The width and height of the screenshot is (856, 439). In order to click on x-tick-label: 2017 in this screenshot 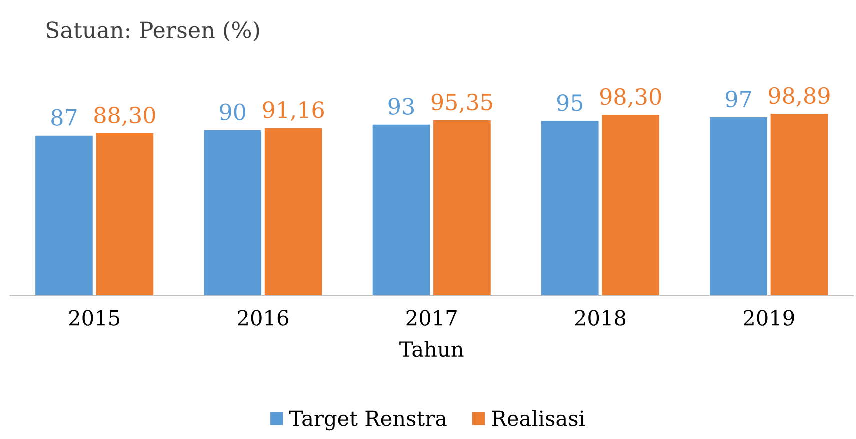, I will do `click(431, 318)`.